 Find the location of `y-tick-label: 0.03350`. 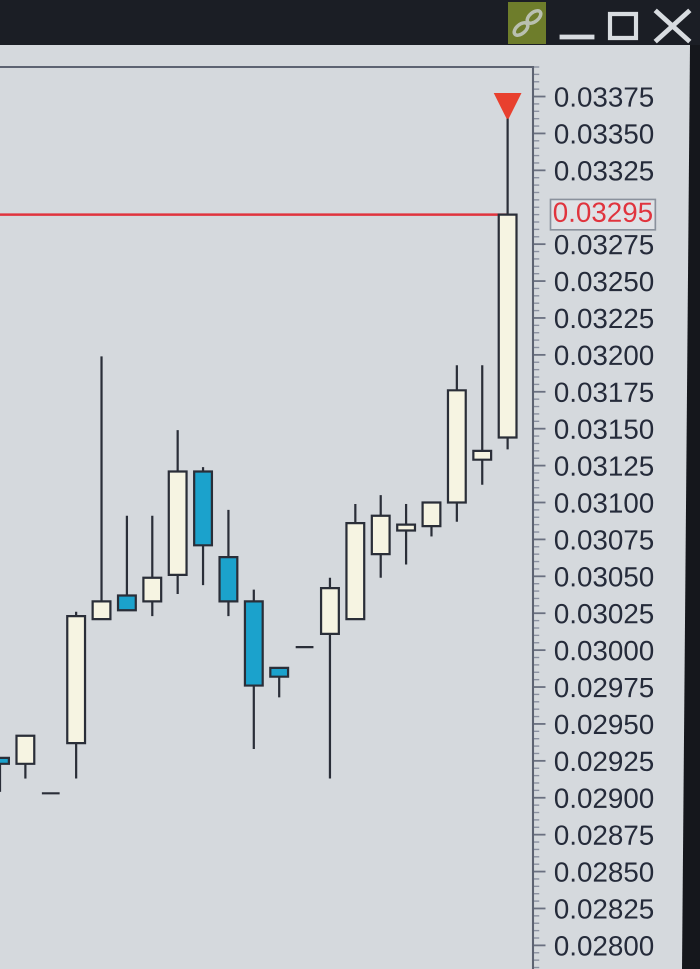

y-tick-label: 0.03350 is located at coordinates (604, 134).